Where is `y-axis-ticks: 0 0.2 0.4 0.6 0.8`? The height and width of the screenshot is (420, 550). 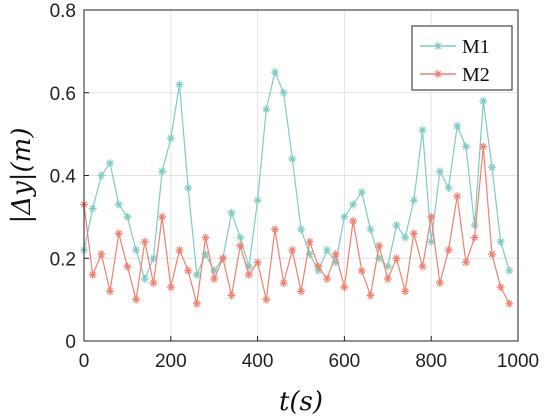
y-axis-ticks: 0 0.2 0.4 0.6 0.8 is located at coordinates (69, 177).